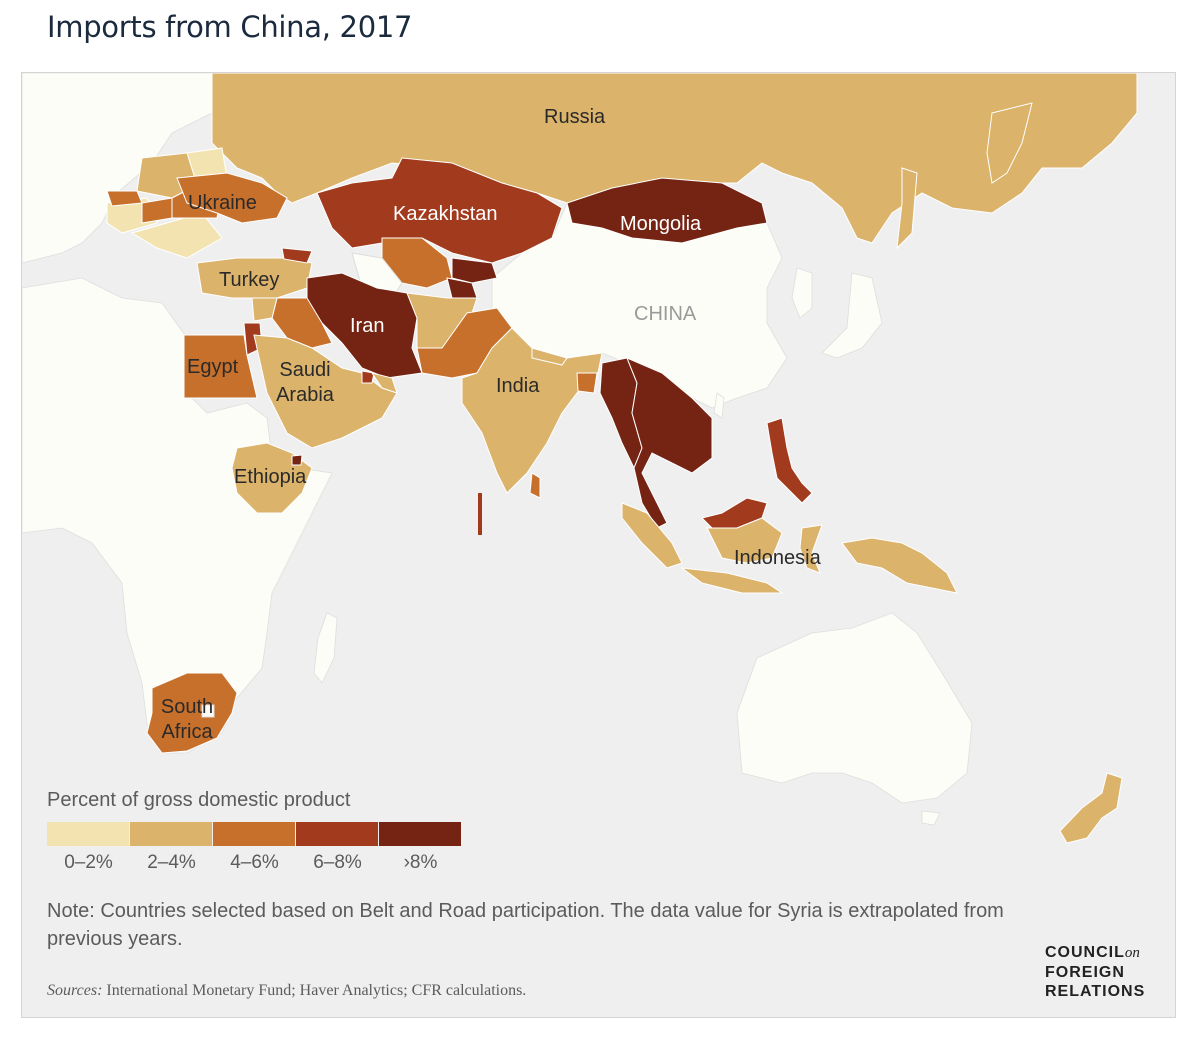  Describe the element at coordinates (213, 367) in the screenshot. I see `label-egypt: Egypt` at that location.